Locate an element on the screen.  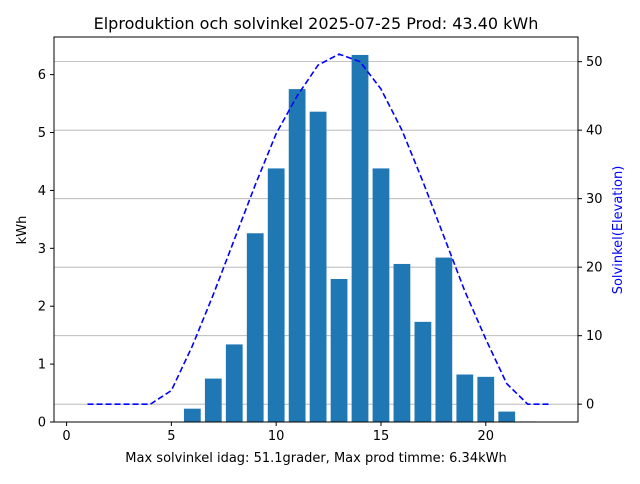
y-tick-label: 6 is located at coordinates (42, 75).